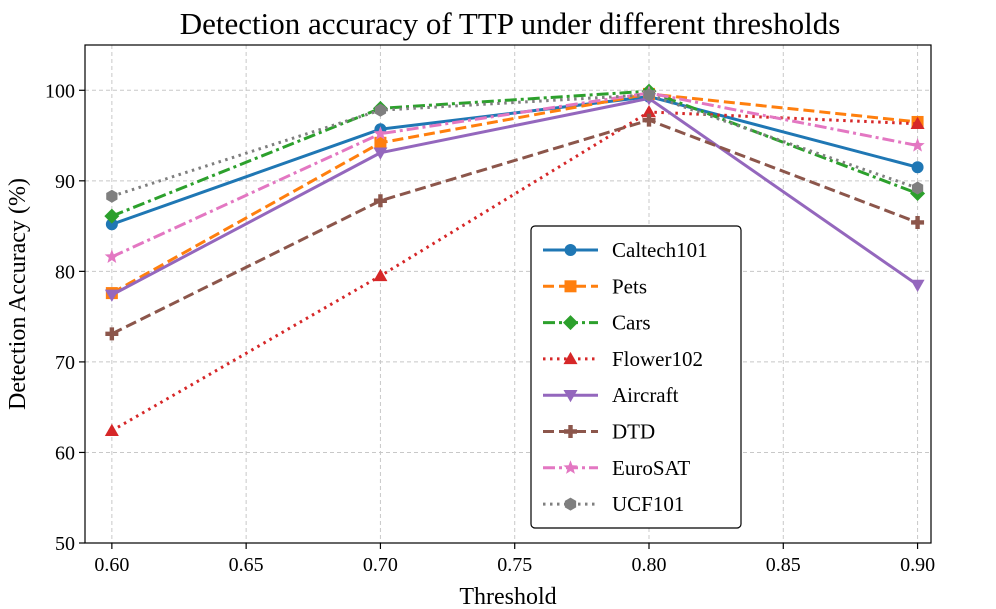 The image size is (996, 609). What do you see at coordinates (631, 323) in the screenshot?
I see `legend-label-cars: Cars` at bounding box center [631, 323].